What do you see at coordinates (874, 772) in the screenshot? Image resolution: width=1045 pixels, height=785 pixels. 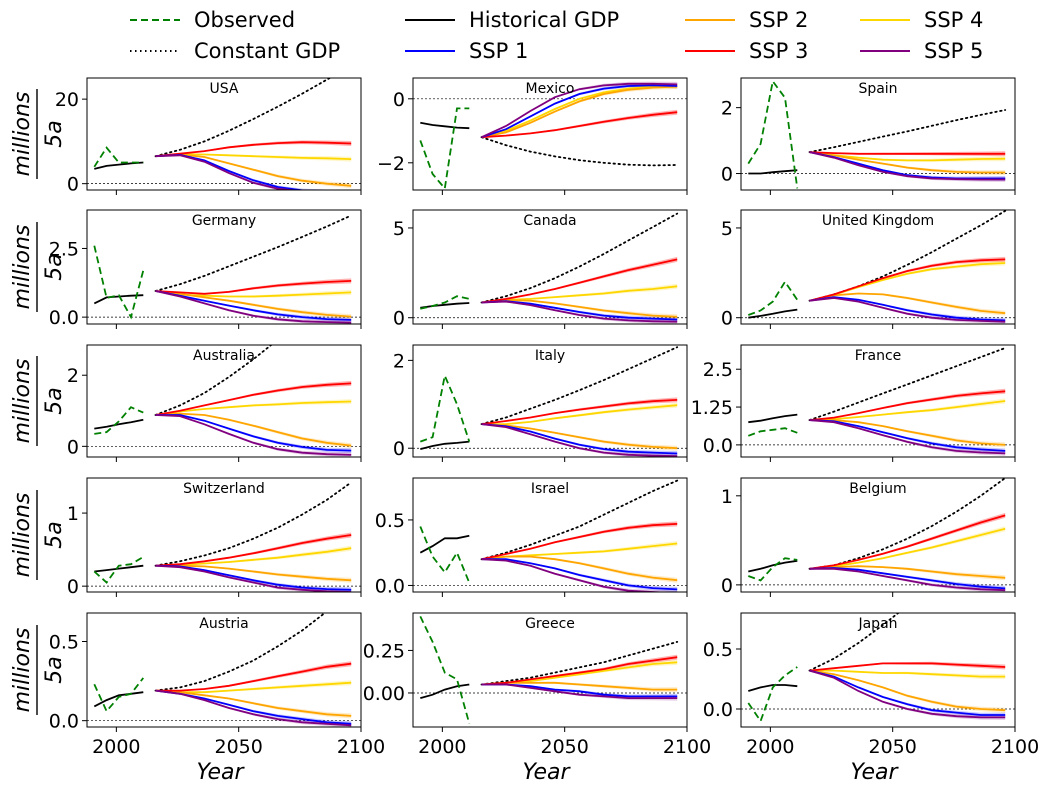 I see `x-axis-label: Year` at bounding box center [874, 772].